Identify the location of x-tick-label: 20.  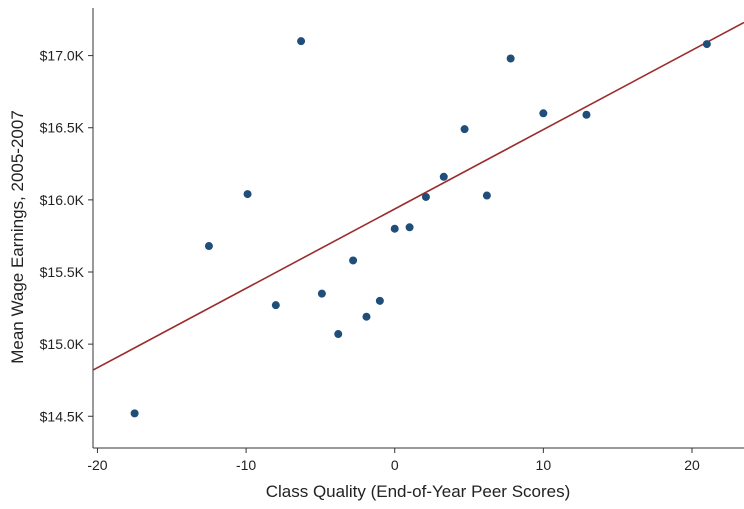
(692, 465).